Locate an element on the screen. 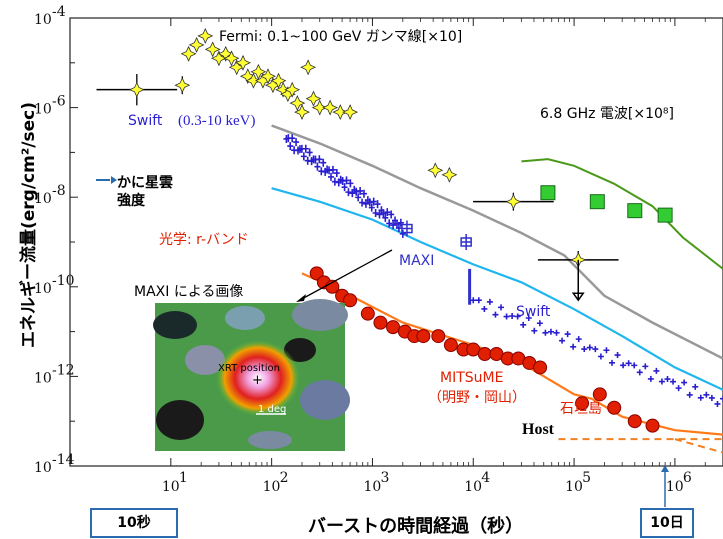  x-tick-exponent: 3 is located at coordinates (384, 478).